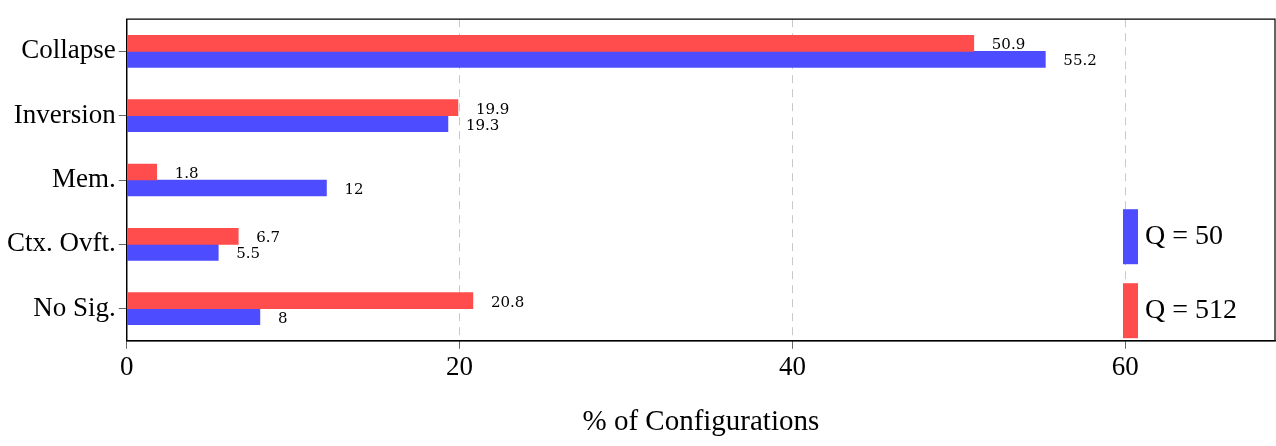 The image size is (1276, 446). I want to click on y-tick-label: No Sig., so click(74, 306).